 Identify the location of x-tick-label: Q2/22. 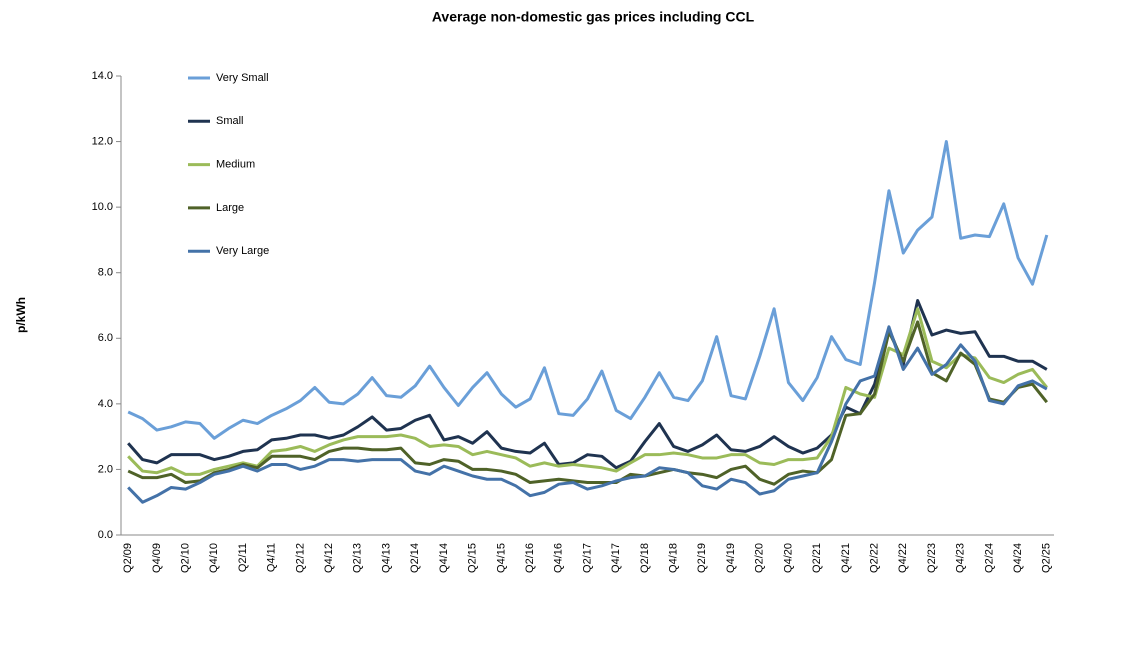
(874, 558).